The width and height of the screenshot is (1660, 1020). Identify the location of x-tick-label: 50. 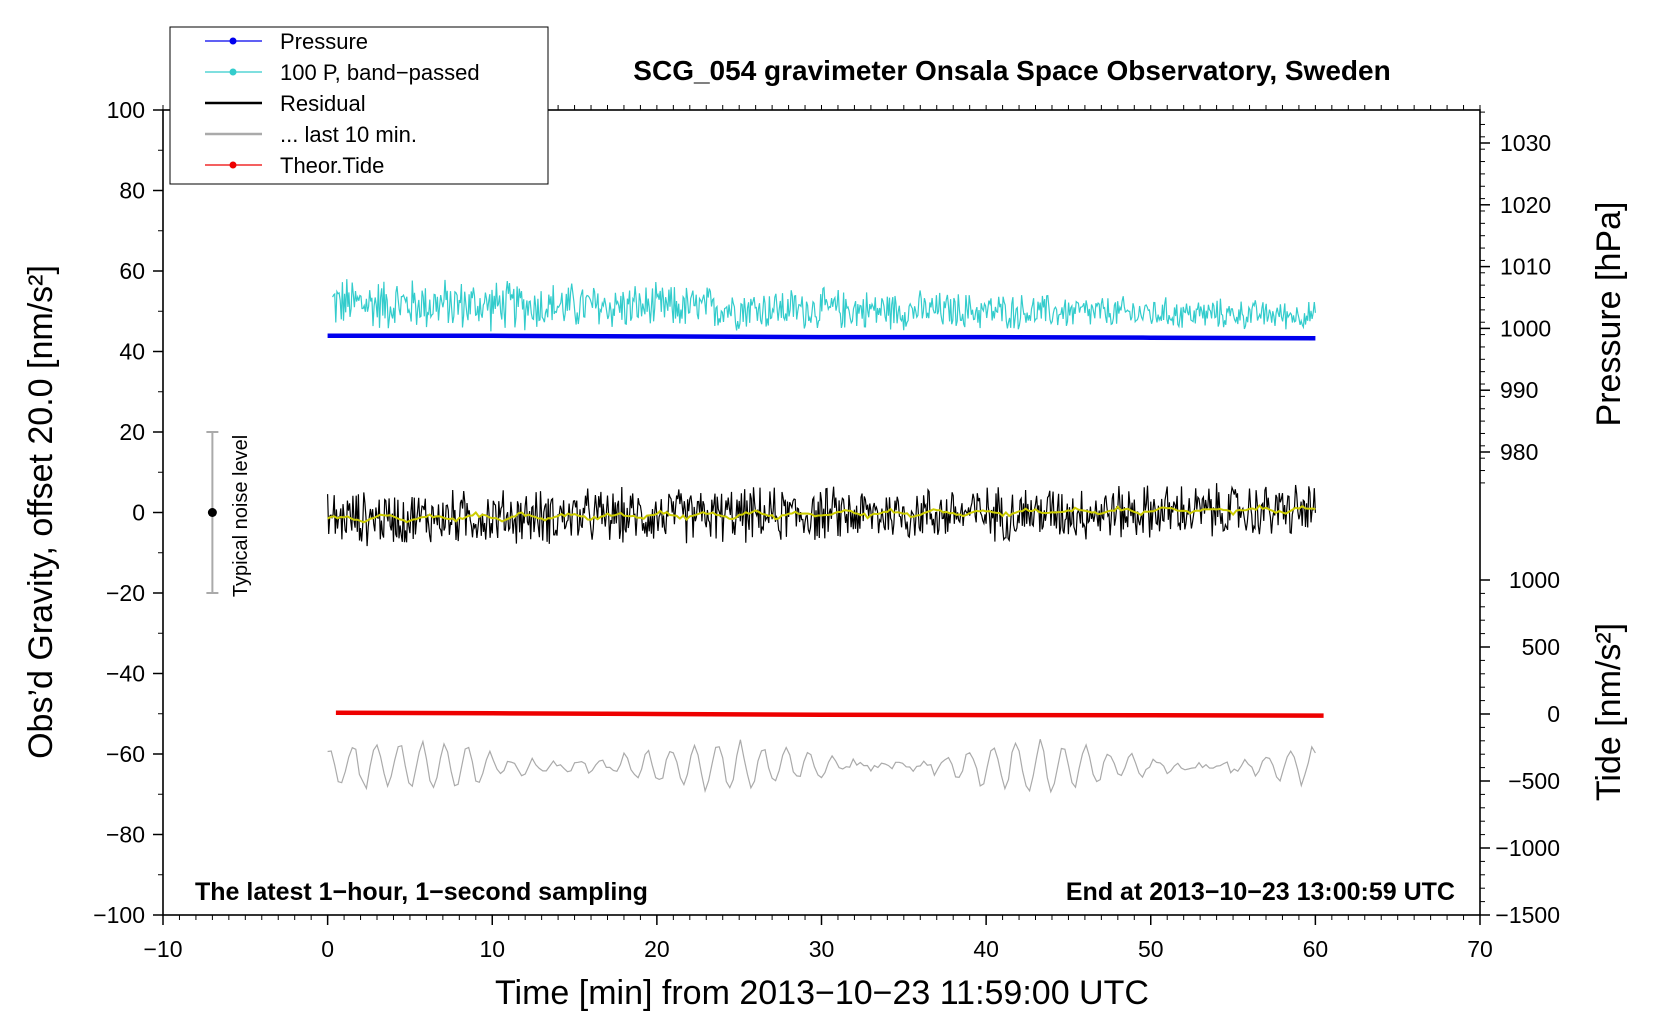
(1151, 949).